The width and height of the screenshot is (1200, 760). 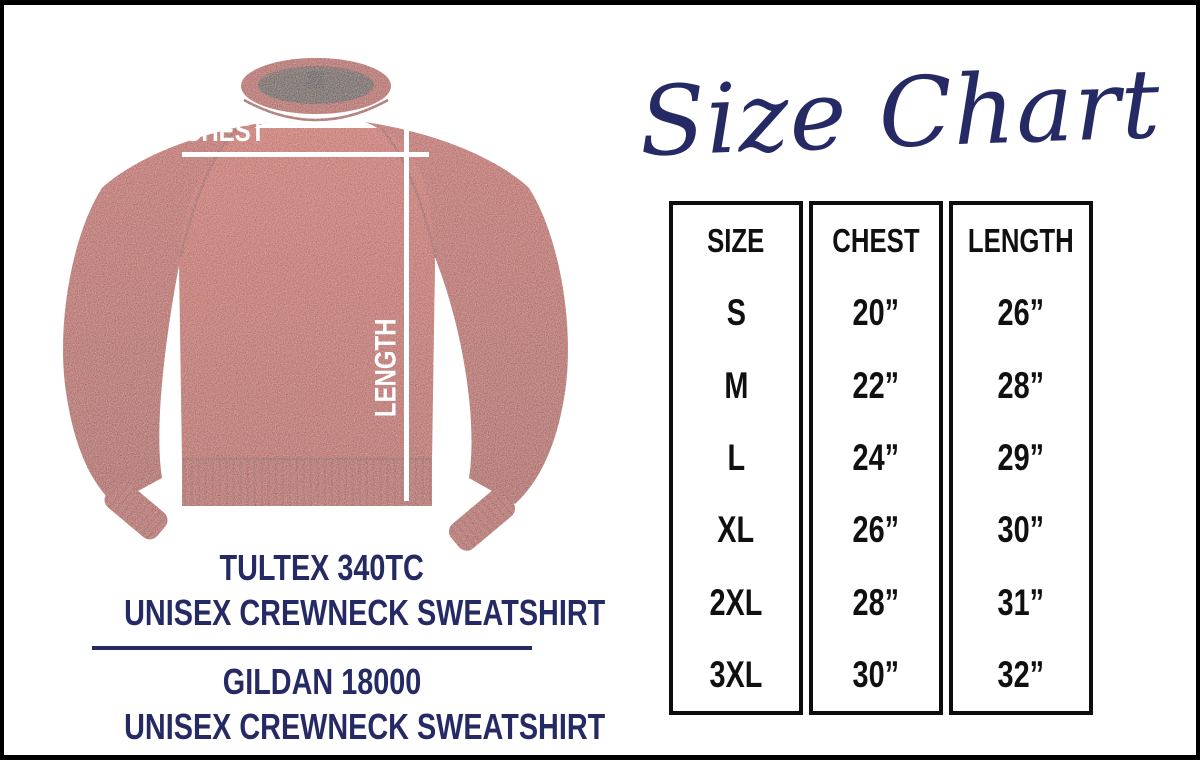 What do you see at coordinates (736, 241) in the screenshot?
I see `column-header-size: SIZE` at bounding box center [736, 241].